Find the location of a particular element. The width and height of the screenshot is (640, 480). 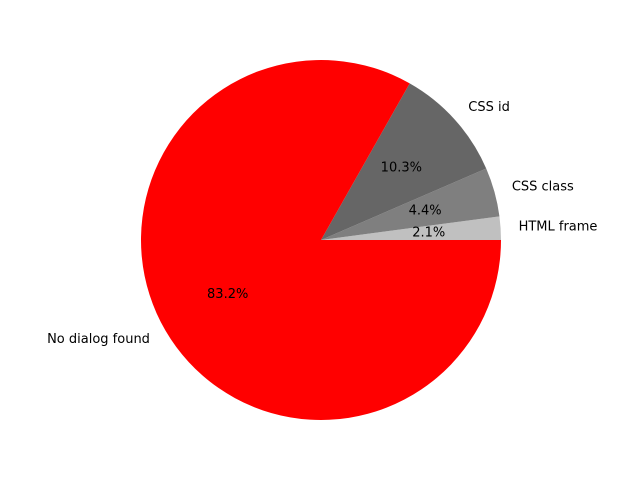

pie-pct-label-css-id: 10.3% is located at coordinates (401, 167).